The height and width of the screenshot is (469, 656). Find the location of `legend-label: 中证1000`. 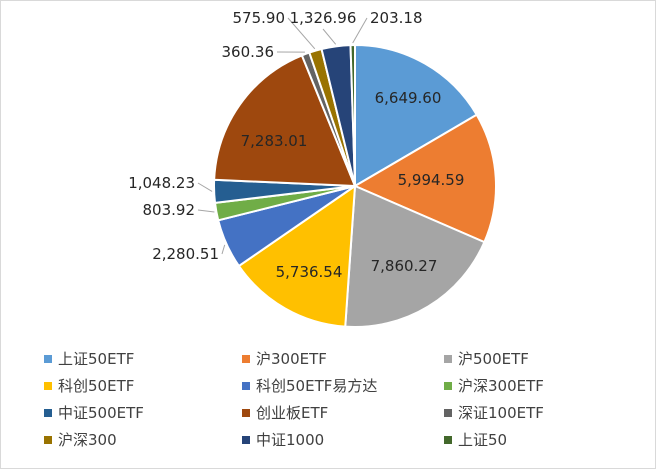

legend-label: 中证1000 is located at coordinates (290, 440).